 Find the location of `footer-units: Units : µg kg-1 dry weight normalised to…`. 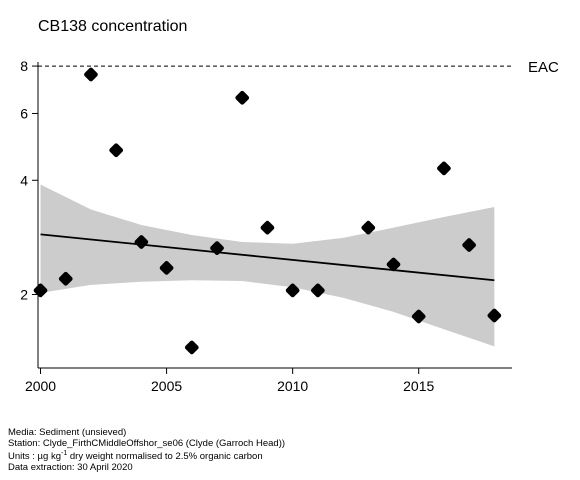

footer-units: Units : µg kg-1 dry weight normalised to… is located at coordinates (146, 456).